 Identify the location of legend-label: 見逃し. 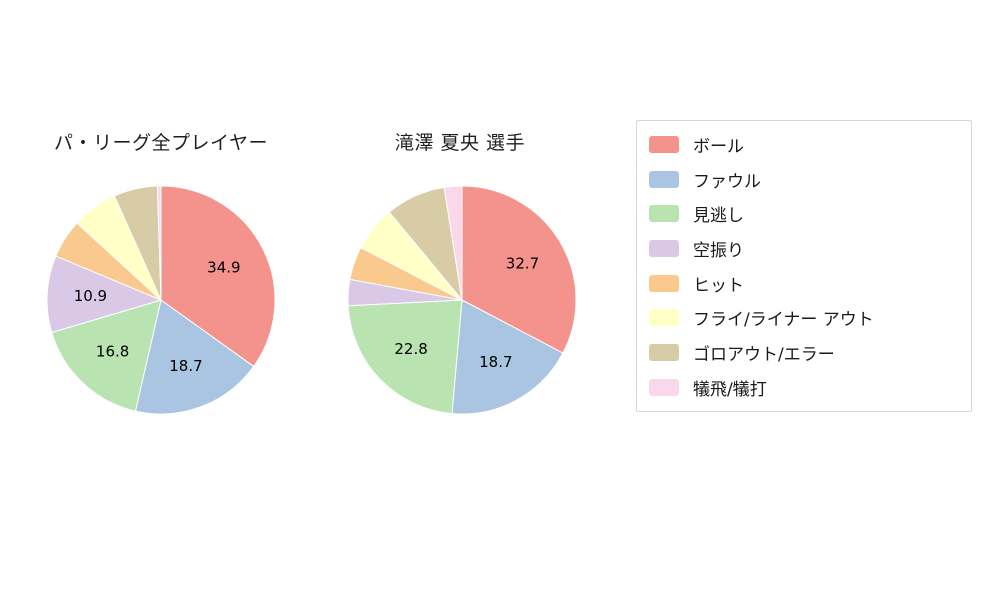
(718, 216).